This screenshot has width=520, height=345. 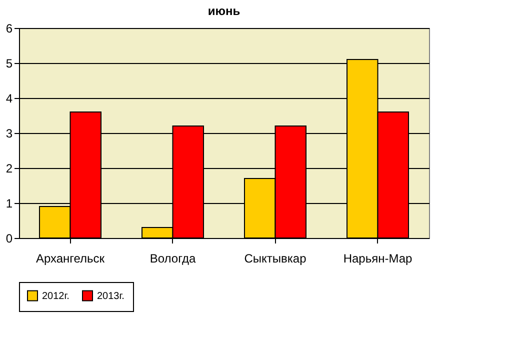 I want to click on y-tick-label: 3, so click(x=9, y=133).